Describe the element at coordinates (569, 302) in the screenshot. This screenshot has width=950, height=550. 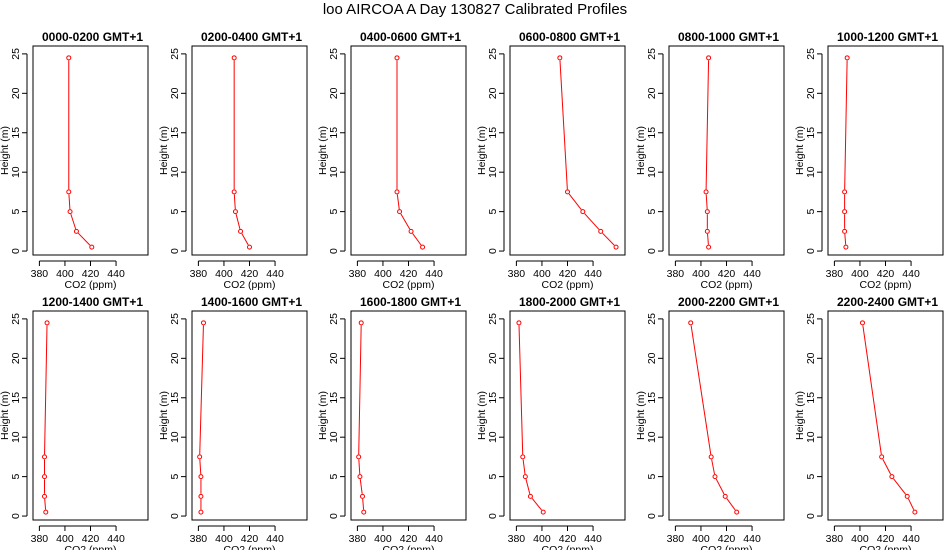
I see `panel-title: 1800-2000 GMT+1` at that location.